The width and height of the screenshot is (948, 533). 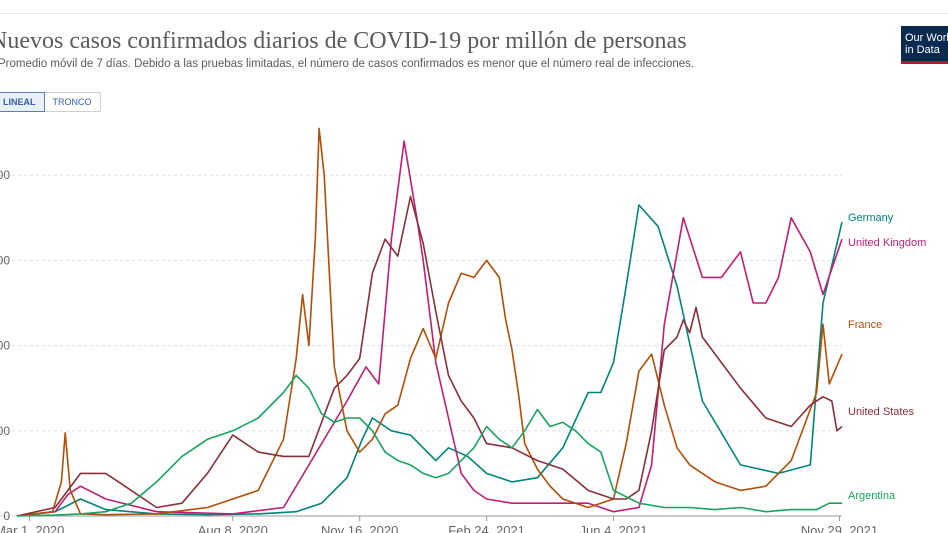 I want to click on linear-scale-button: LINEAL, so click(x=22, y=102).